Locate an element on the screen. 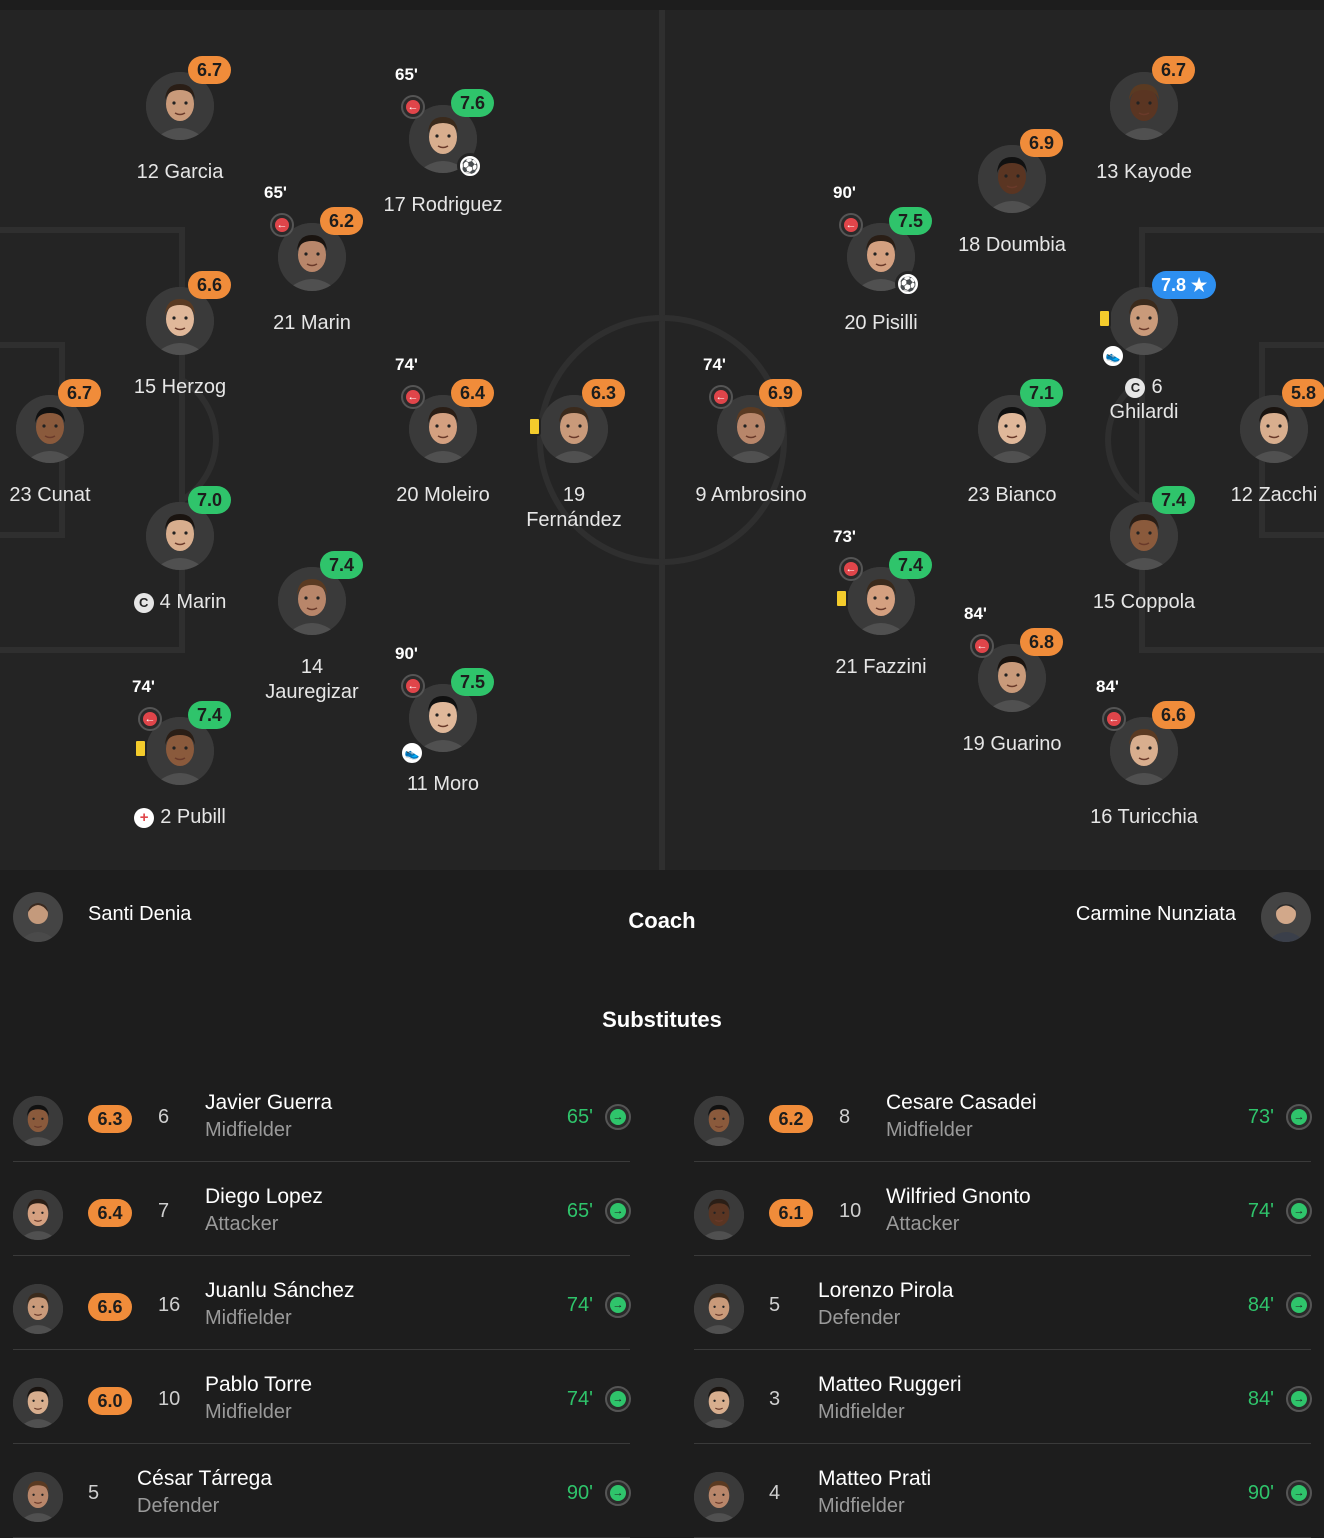 This screenshot has width=1324, height=1538. player-away-pisilli: 7.5 90' ← ⚽ 20 Pisilli is located at coordinates (881, 259).